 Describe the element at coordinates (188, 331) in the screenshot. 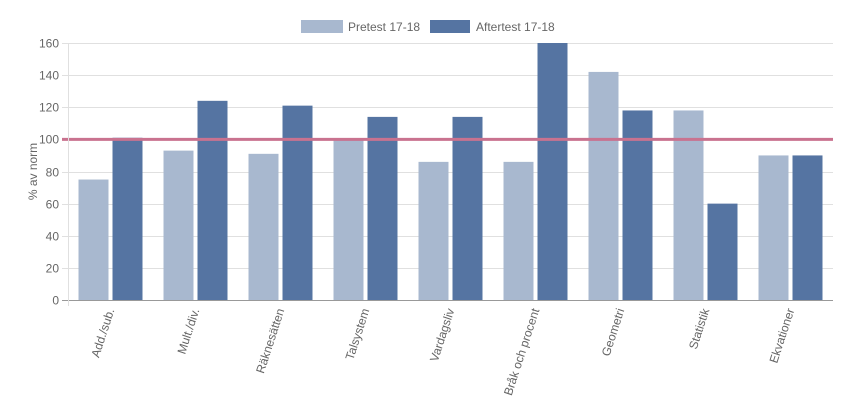

I see `x-tick-label: Mult./div.` at that location.